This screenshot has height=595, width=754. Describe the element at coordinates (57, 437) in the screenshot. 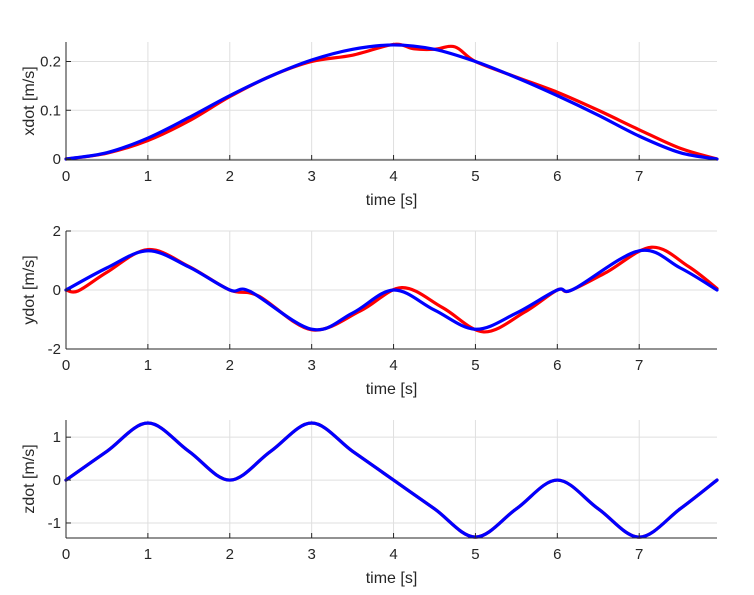

I see `y-tick-label: 1` at that location.